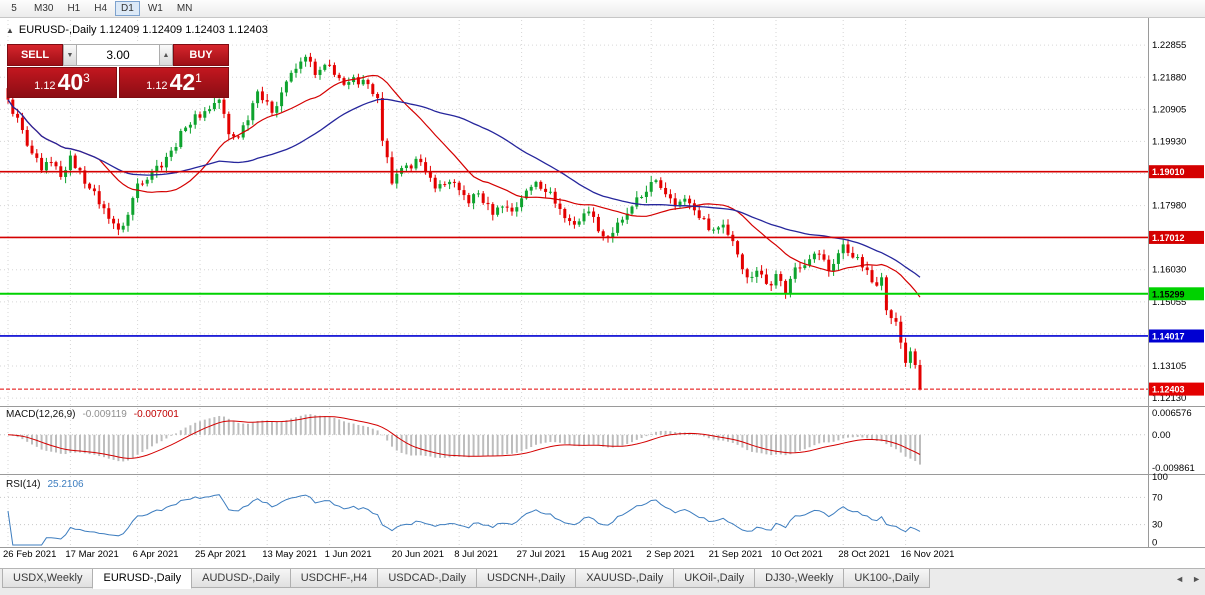  Describe the element at coordinates (1180, 579) in the screenshot. I see `tabs-scroll-left-button: ◄` at that location.